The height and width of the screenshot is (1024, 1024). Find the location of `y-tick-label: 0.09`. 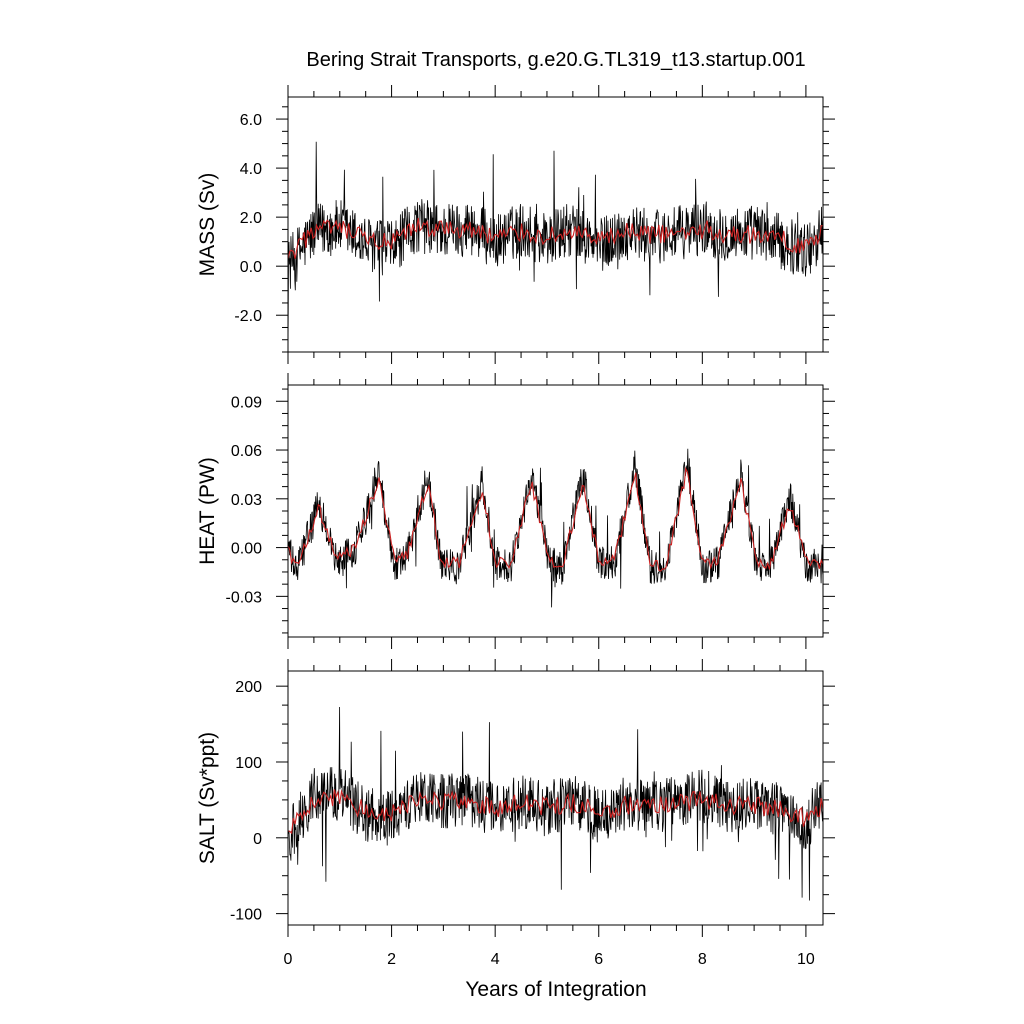

y-tick-label: 0.09 is located at coordinates (246, 402).